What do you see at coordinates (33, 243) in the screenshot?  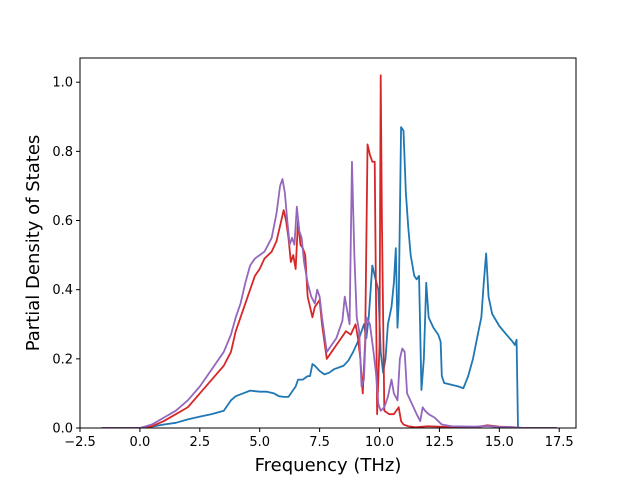 I see `y-axis-label: Partial Density of States` at bounding box center [33, 243].